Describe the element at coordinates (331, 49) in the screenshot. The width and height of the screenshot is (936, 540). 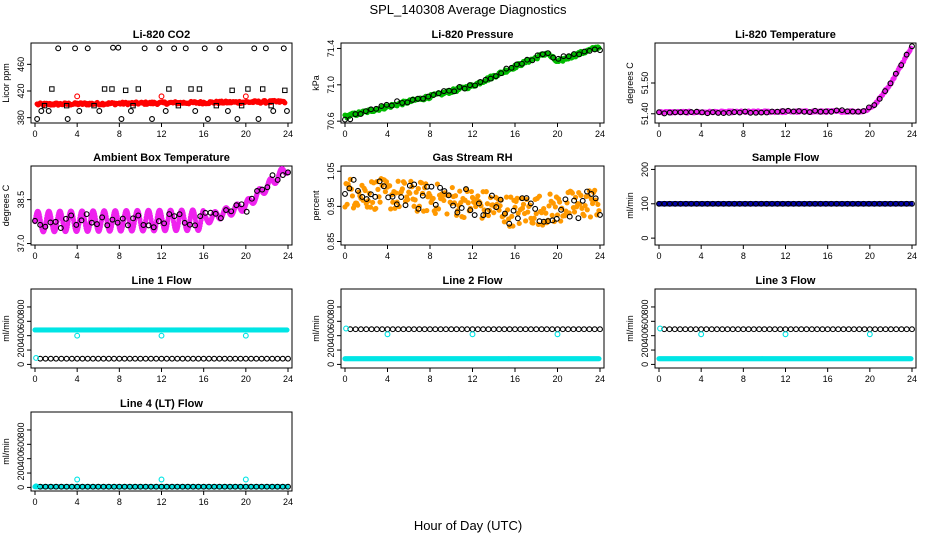
I see `y-tick-label: 71.4` at that location.